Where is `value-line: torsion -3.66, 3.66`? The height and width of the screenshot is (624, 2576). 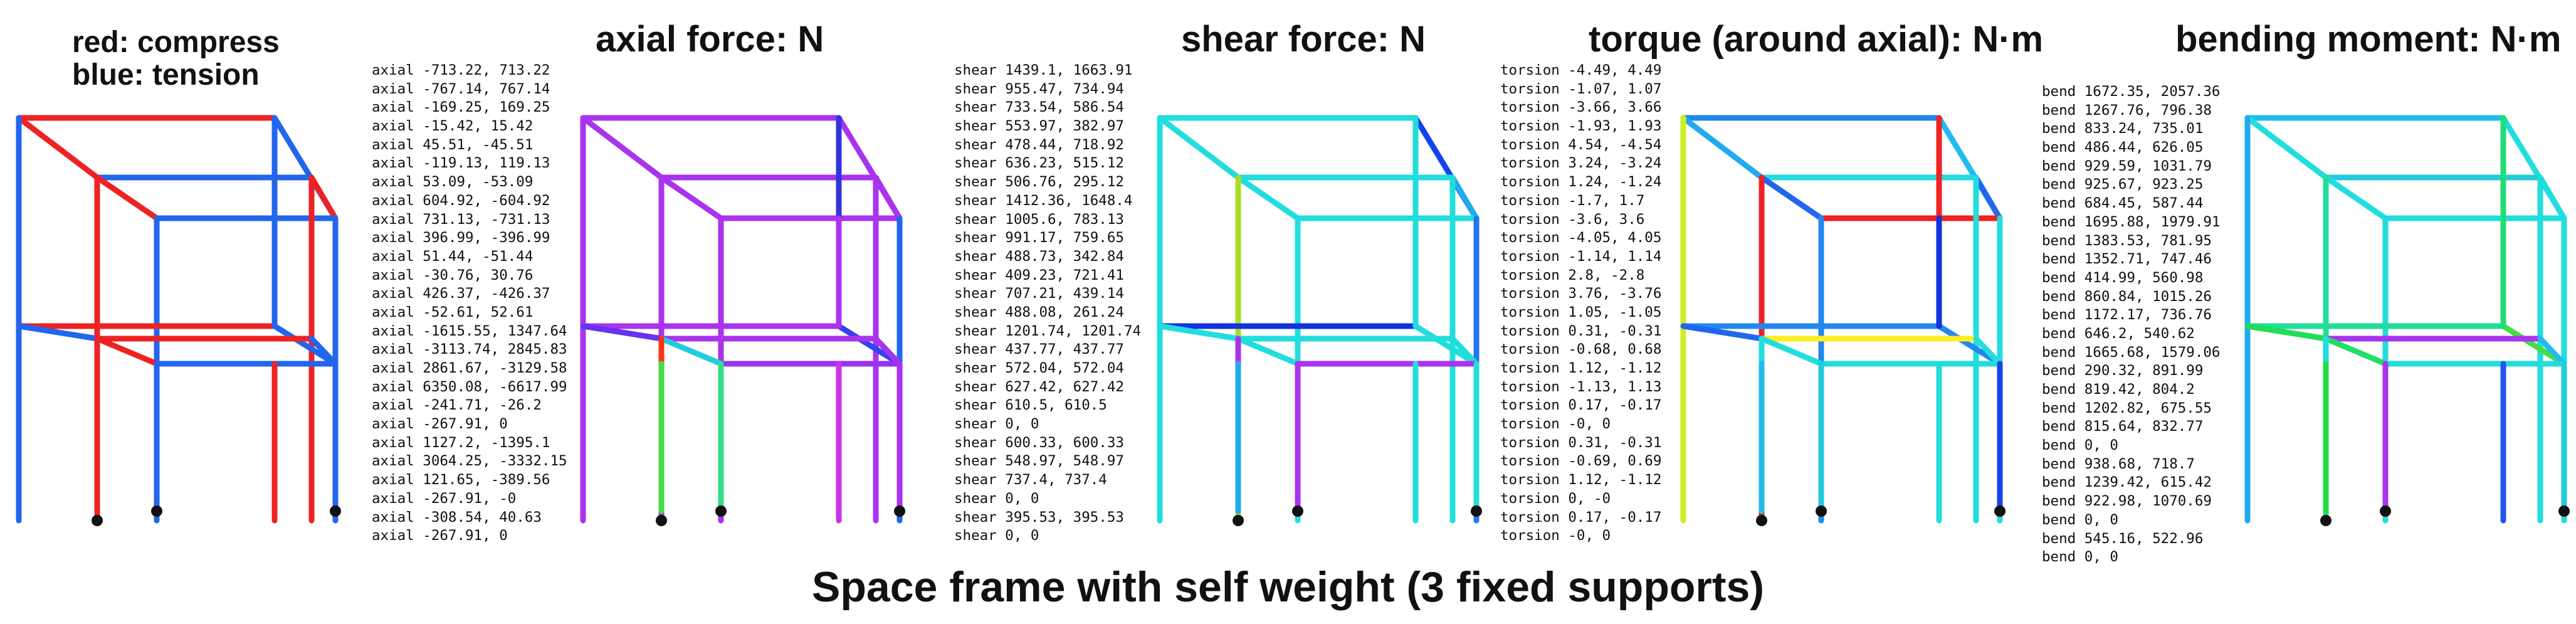 value-line: torsion -3.66, 3.66 is located at coordinates (1581, 108).